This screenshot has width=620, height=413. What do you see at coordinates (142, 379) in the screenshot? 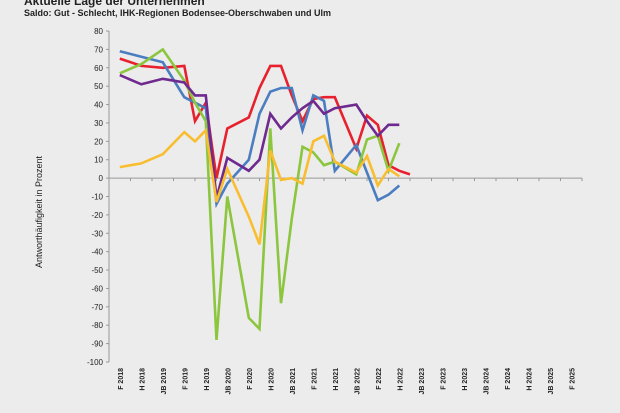
I see `x-tick-label: H 2018` at bounding box center [142, 379].